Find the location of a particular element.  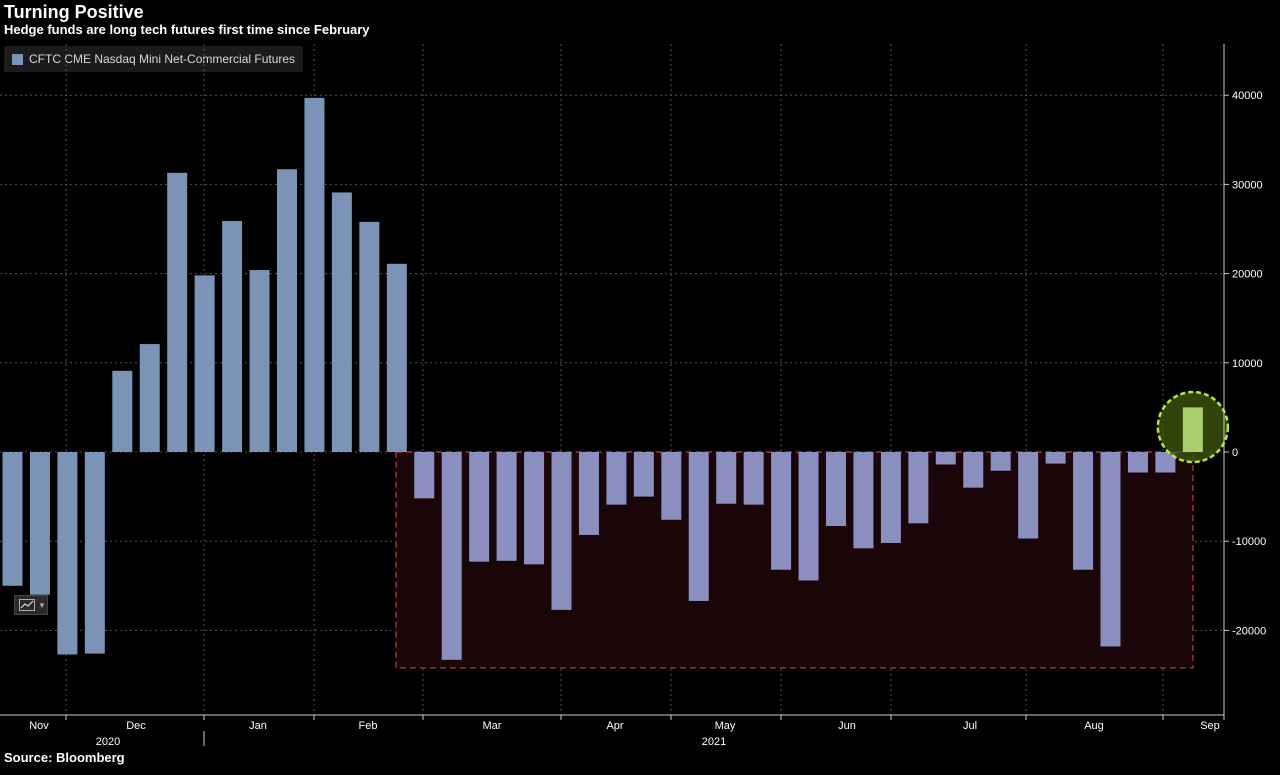

x-month-label: Apr is located at coordinates (614, 726).